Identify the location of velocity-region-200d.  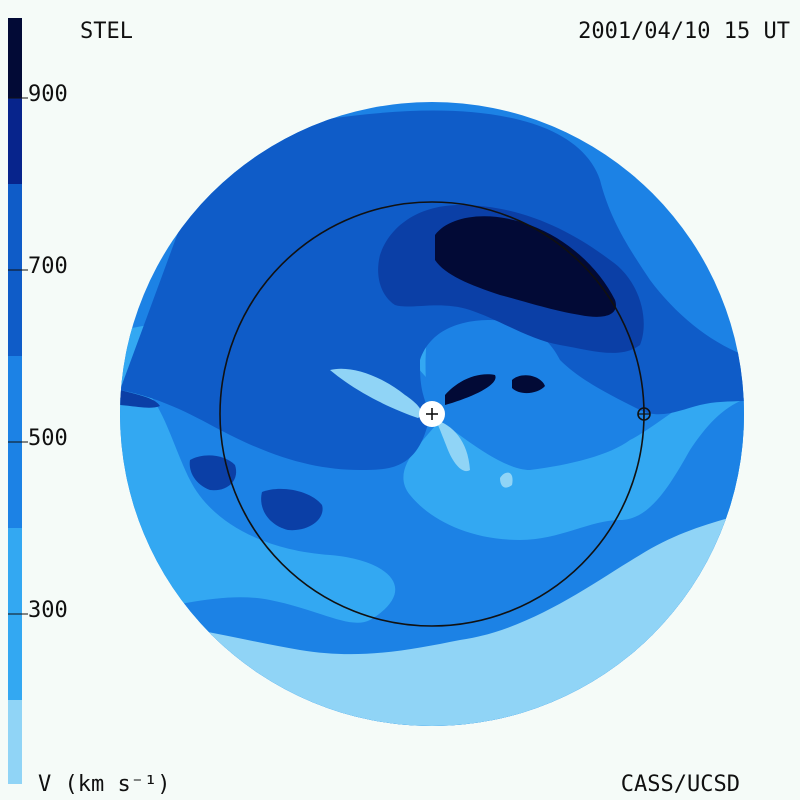
(506, 480).